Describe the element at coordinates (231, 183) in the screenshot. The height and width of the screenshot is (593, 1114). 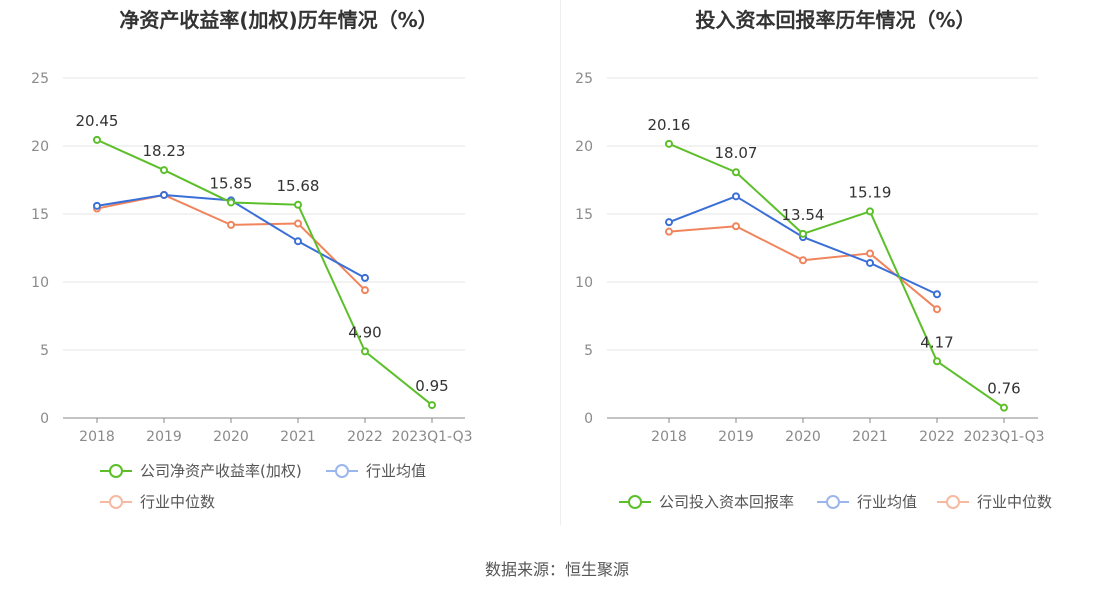
I see `data-label: 15.85` at that location.